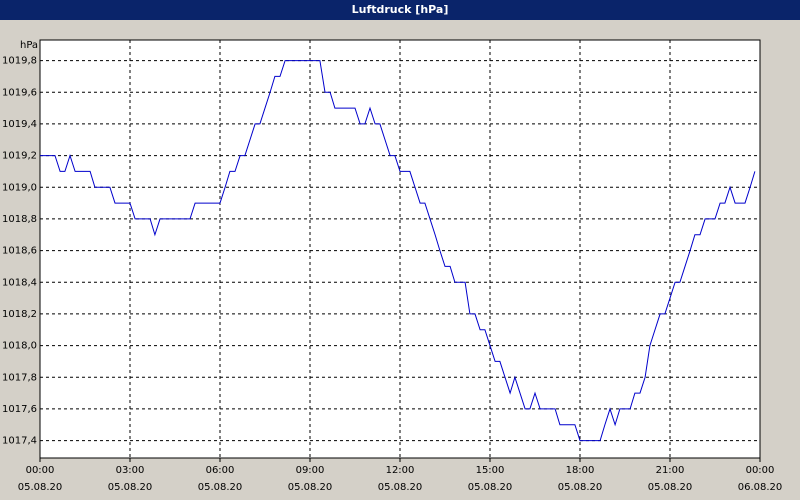 This screenshot has height=500, width=800. Describe the element at coordinates (760, 479) in the screenshot. I see `x-tick-label: 00:00 06.08.20` at that location.